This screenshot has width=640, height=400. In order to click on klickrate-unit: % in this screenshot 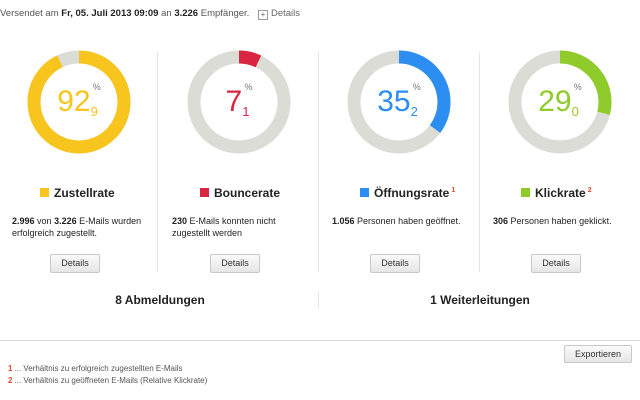, I will do `click(577, 87)`.